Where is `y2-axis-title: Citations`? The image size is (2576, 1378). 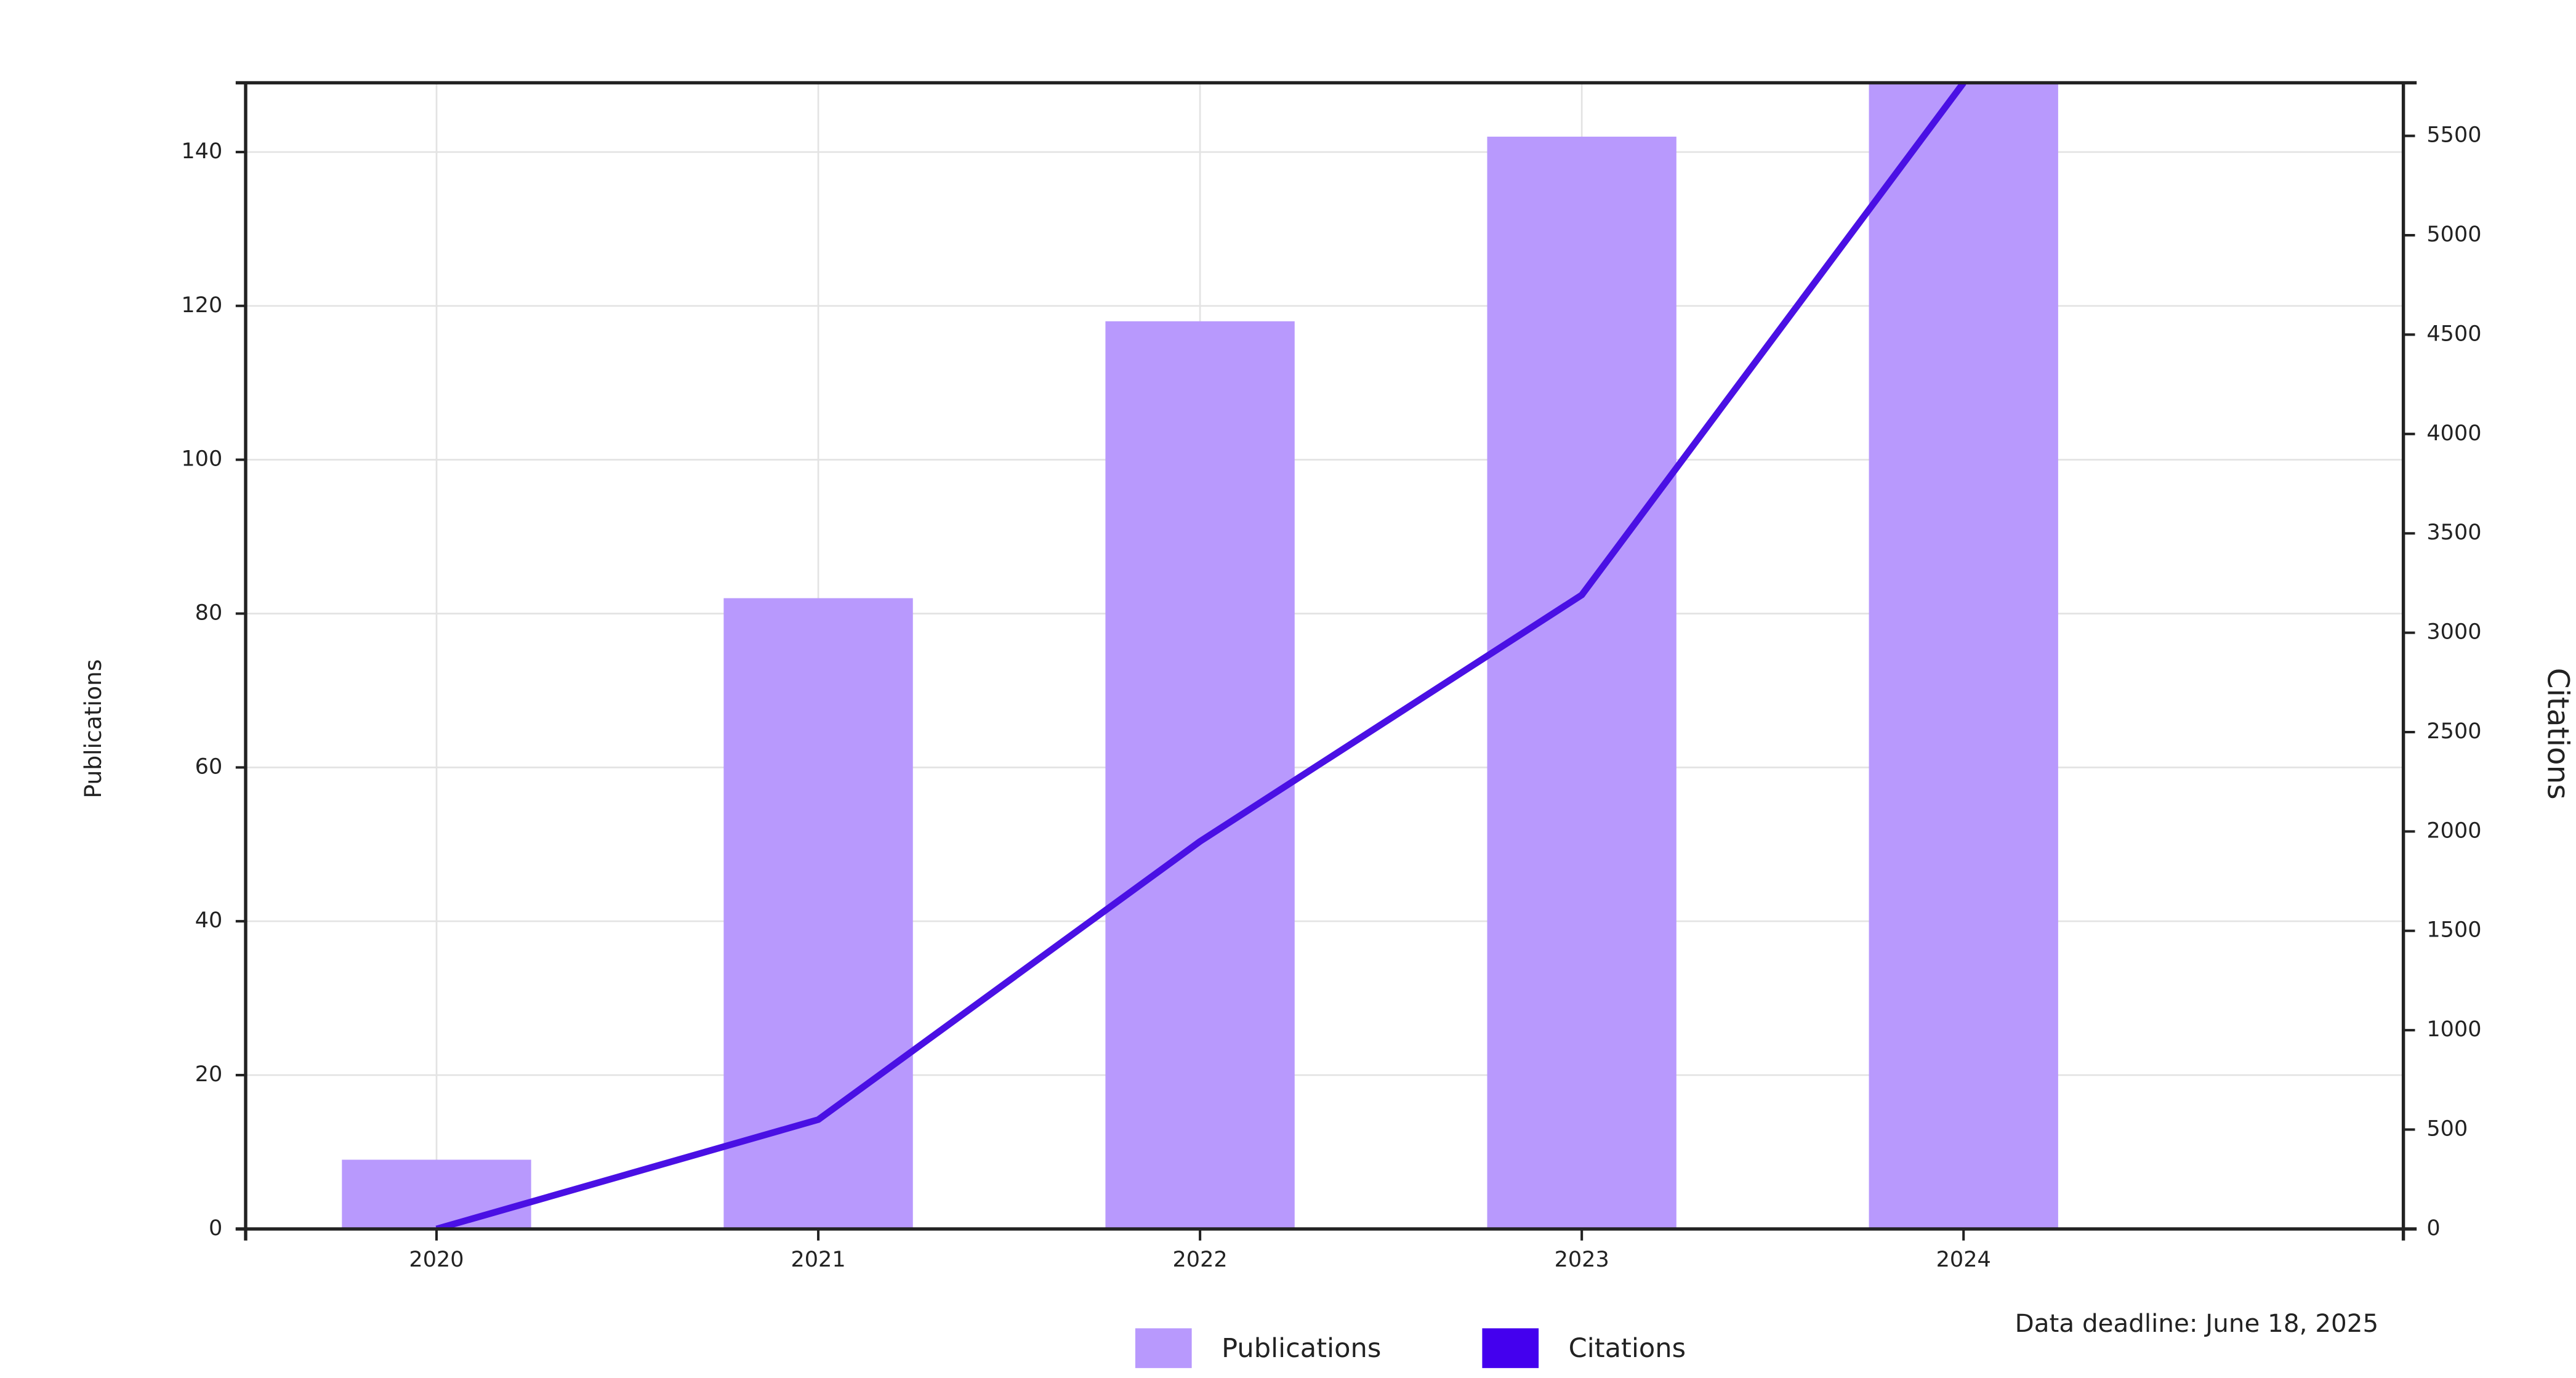
y2-axis-title: Citations is located at coordinates (2558, 734).